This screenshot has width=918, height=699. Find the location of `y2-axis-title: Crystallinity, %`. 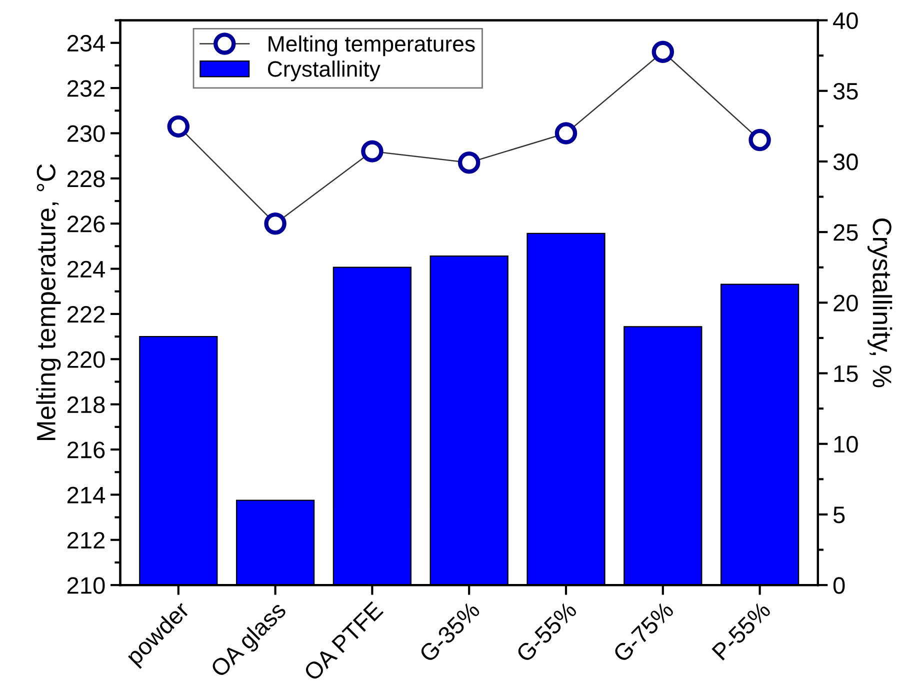

y2-axis-title: Crystallinity, % is located at coordinates (880, 303).